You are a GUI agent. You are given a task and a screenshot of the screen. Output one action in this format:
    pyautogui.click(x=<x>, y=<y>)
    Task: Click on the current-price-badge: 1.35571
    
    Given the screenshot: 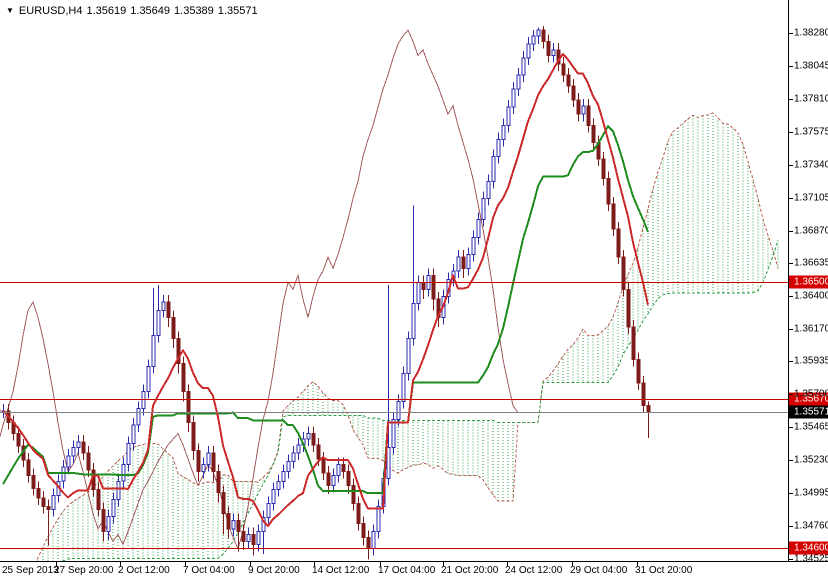 What is the action you would take?
    pyautogui.click(x=808, y=412)
    